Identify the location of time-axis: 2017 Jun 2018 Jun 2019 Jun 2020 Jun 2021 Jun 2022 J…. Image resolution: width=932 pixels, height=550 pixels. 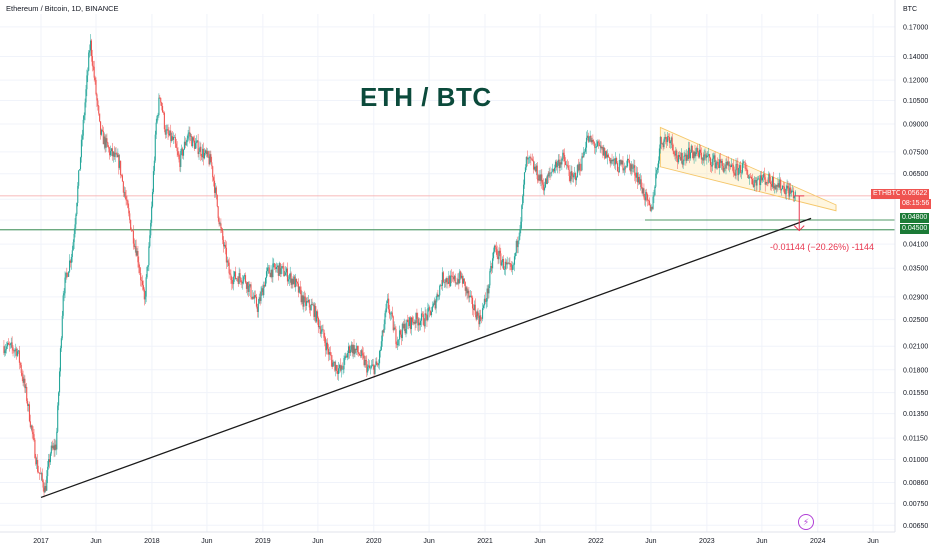
(447, 538).